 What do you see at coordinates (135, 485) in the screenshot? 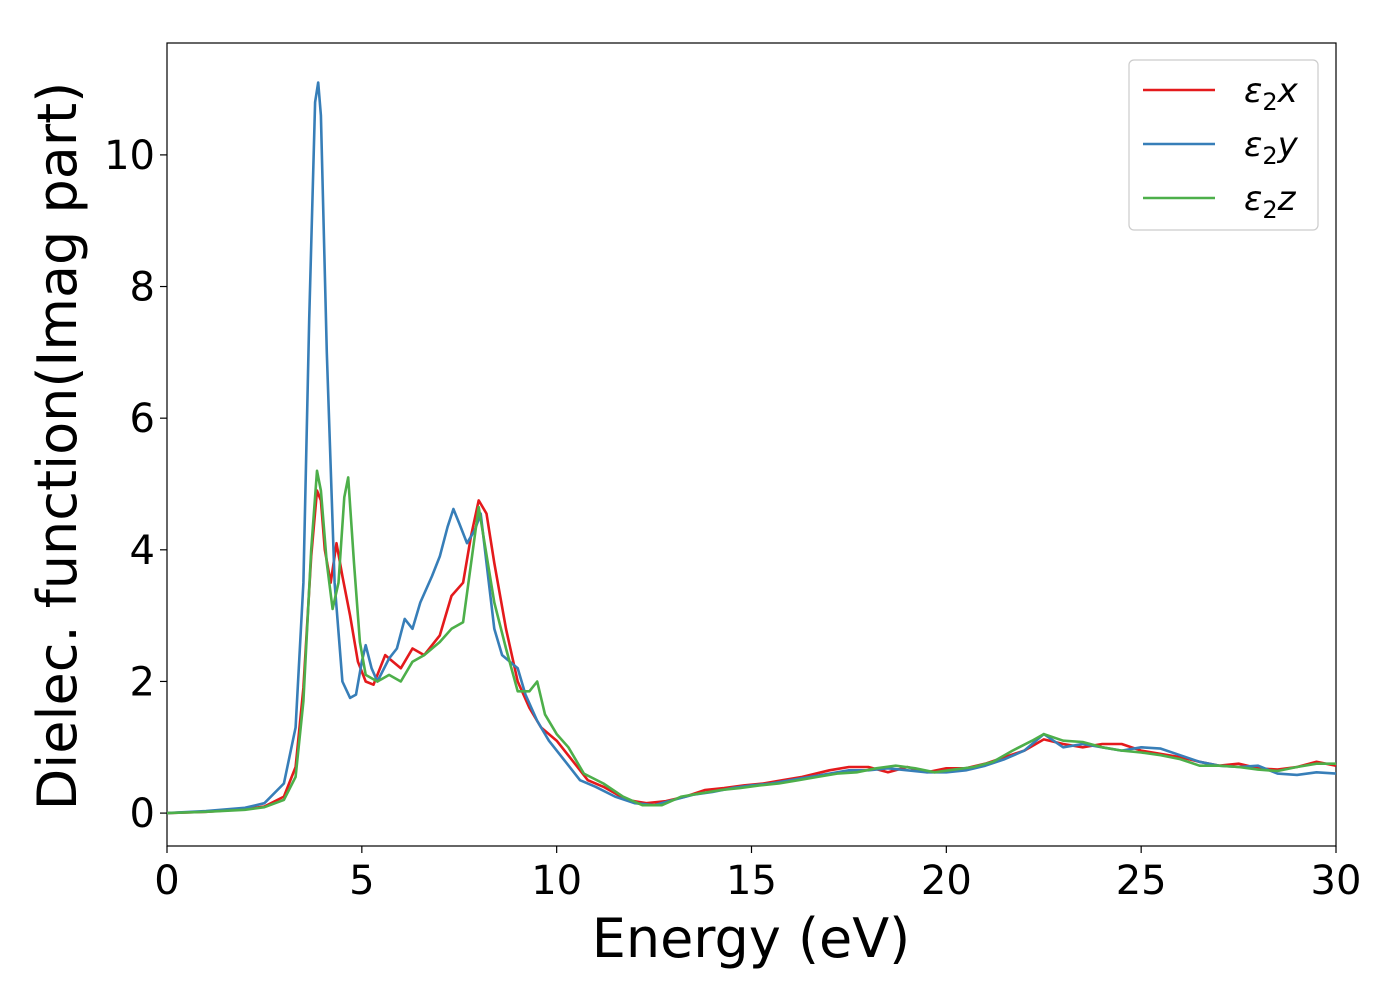
I see `y-axis-ticks: 0 2 4 6 8 10` at bounding box center [135, 485].